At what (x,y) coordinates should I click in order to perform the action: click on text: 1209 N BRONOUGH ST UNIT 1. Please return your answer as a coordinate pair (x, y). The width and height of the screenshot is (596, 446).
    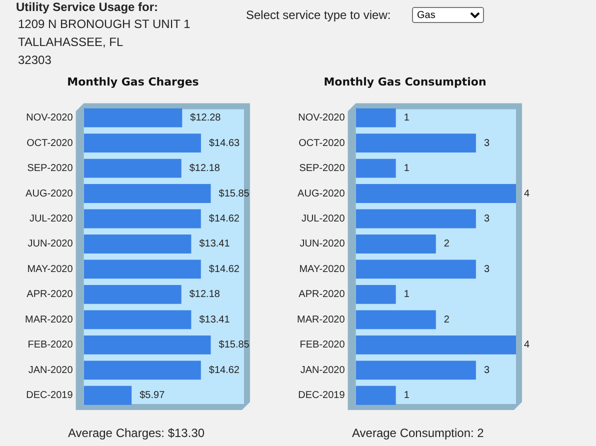
    Looking at the image, I should click on (104, 24).